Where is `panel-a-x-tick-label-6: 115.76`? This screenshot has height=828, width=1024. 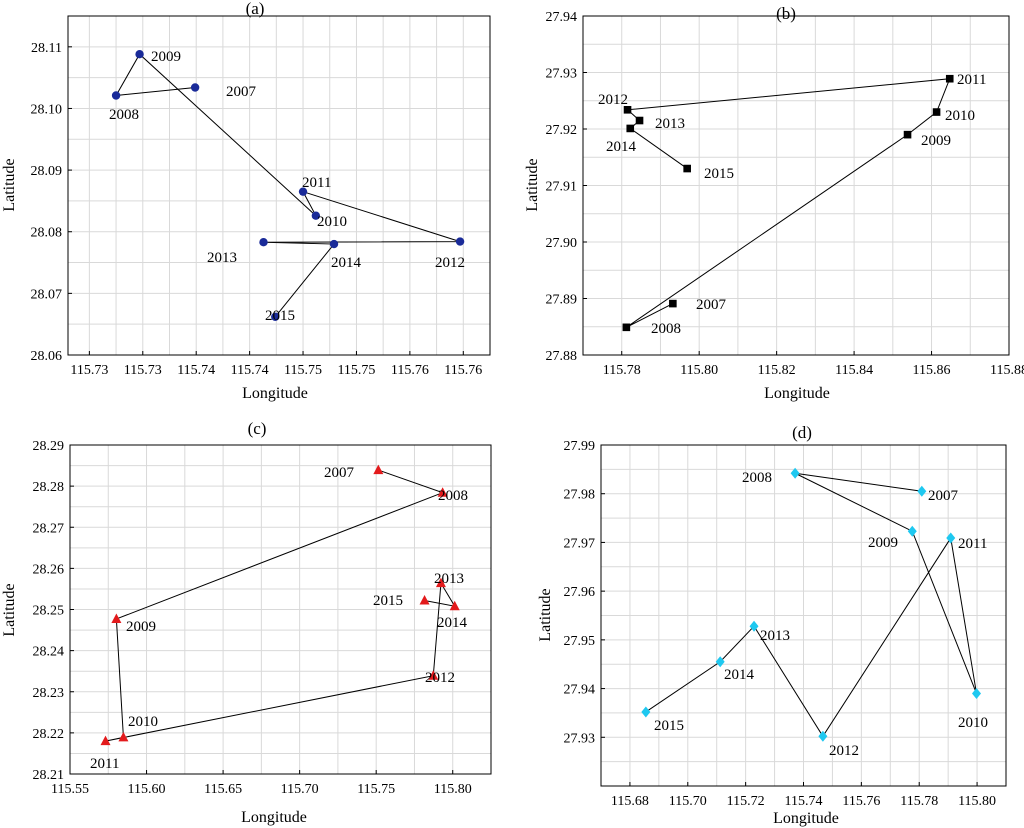
panel-a-x-tick-label-6: 115.76 is located at coordinates (410, 370).